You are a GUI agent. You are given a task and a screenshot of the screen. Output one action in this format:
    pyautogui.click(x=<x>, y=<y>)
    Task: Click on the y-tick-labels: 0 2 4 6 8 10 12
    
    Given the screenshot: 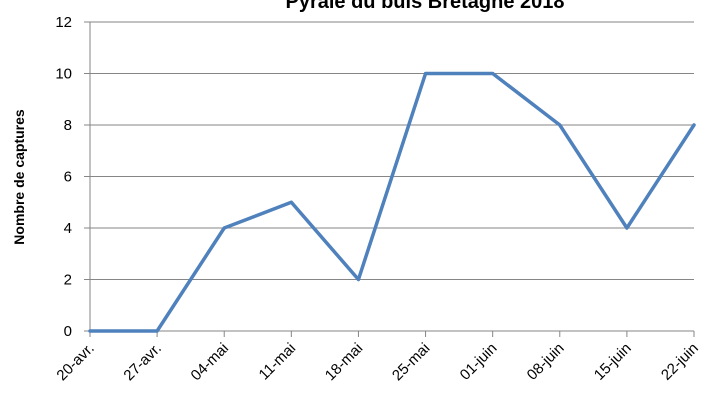 What is the action you would take?
    pyautogui.click(x=63, y=177)
    